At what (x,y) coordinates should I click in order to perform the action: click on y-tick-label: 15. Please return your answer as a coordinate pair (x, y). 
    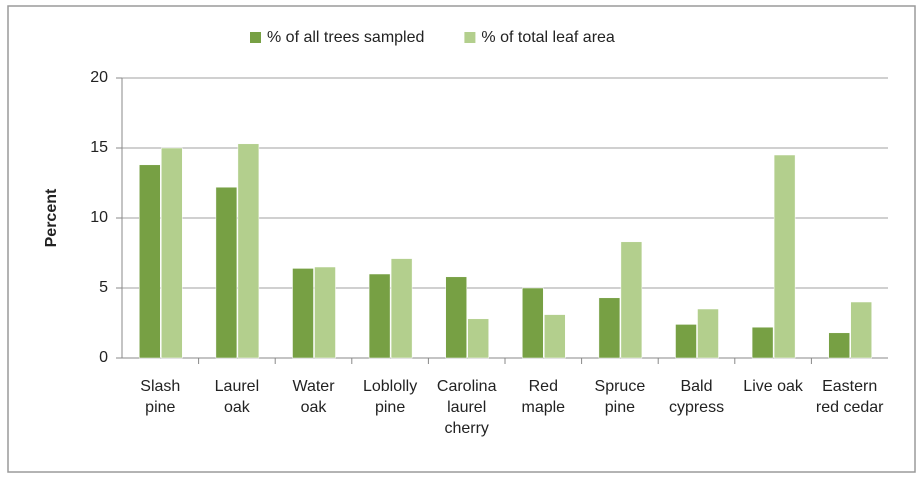
    Looking at the image, I should click on (99, 147).